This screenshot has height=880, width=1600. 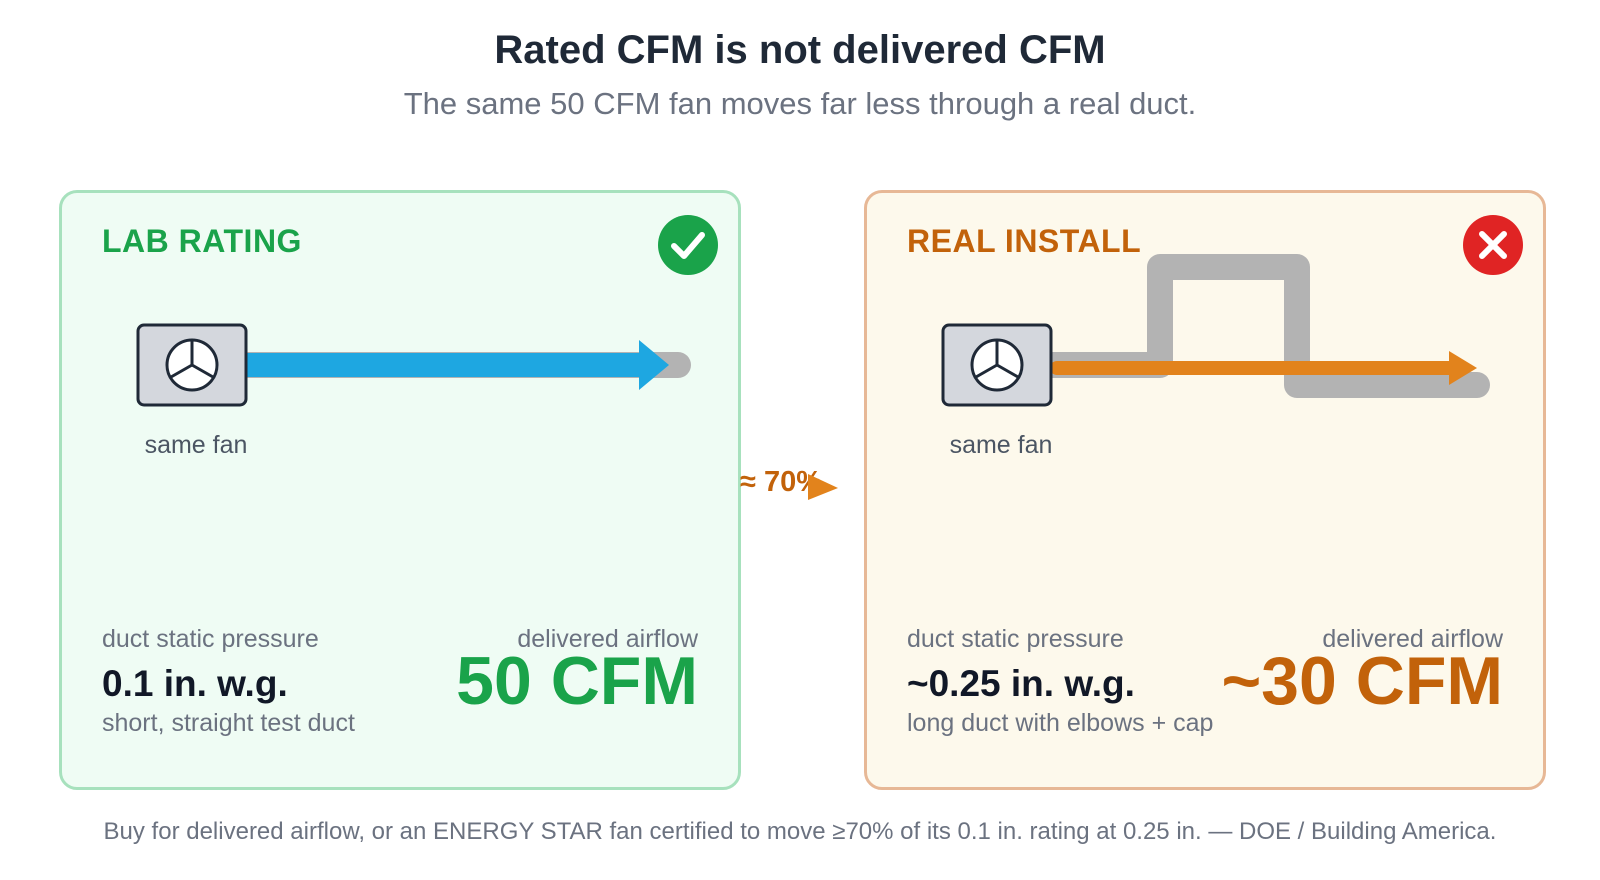 What do you see at coordinates (577, 681) in the screenshot?
I see `airflow-value: 50 CFM` at bounding box center [577, 681].